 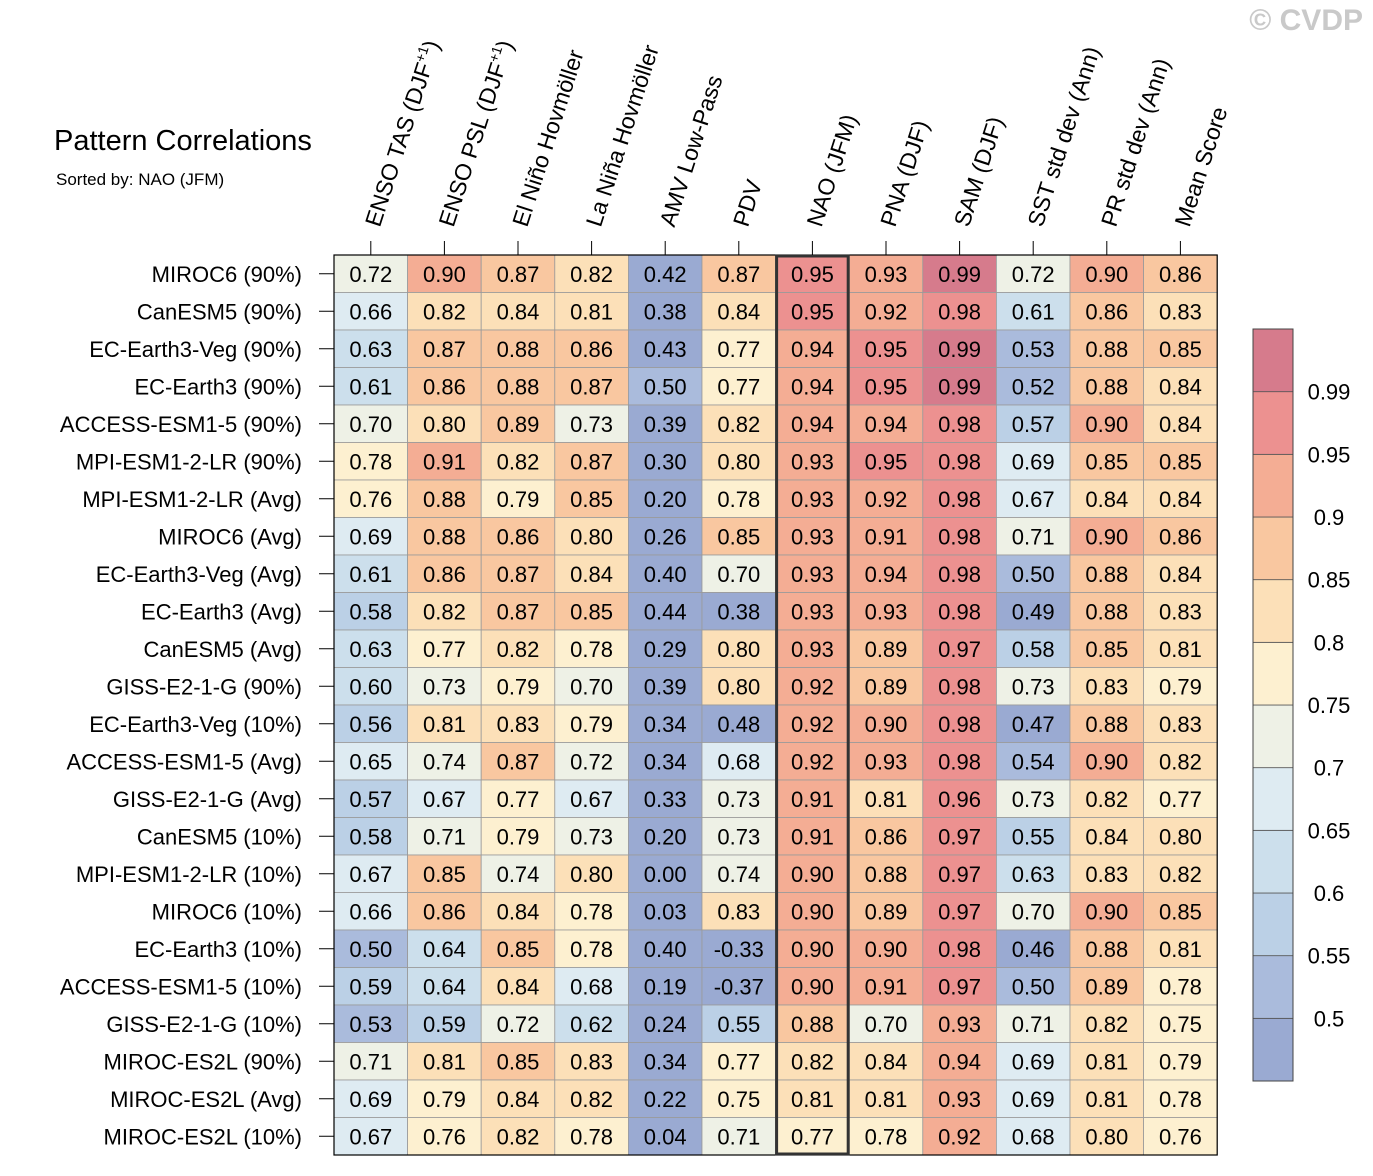 I want to click on cell-value: 0.67, so click(x=1033, y=499).